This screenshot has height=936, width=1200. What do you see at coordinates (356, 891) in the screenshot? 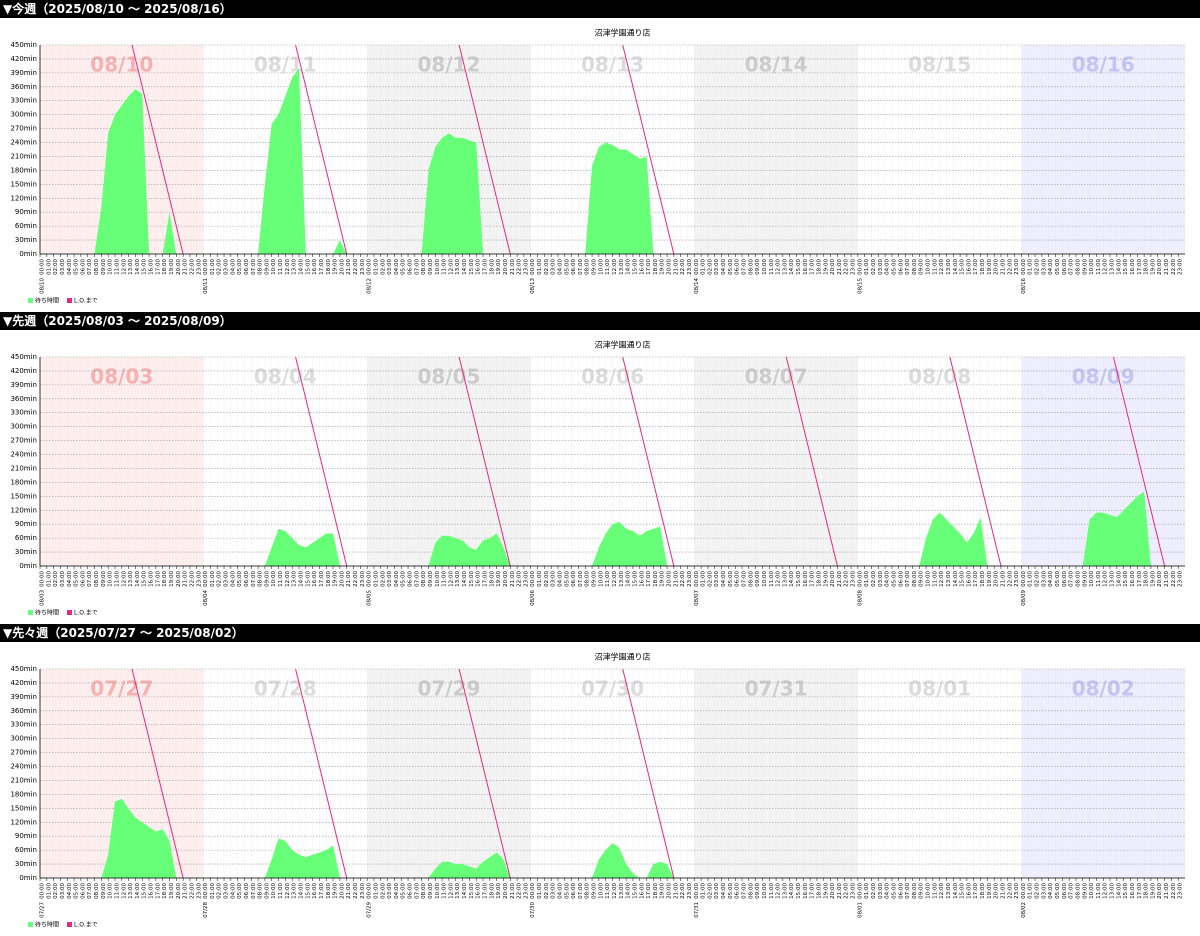
I see `x-tick-label: 22:00` at bounding box center [356, 891].